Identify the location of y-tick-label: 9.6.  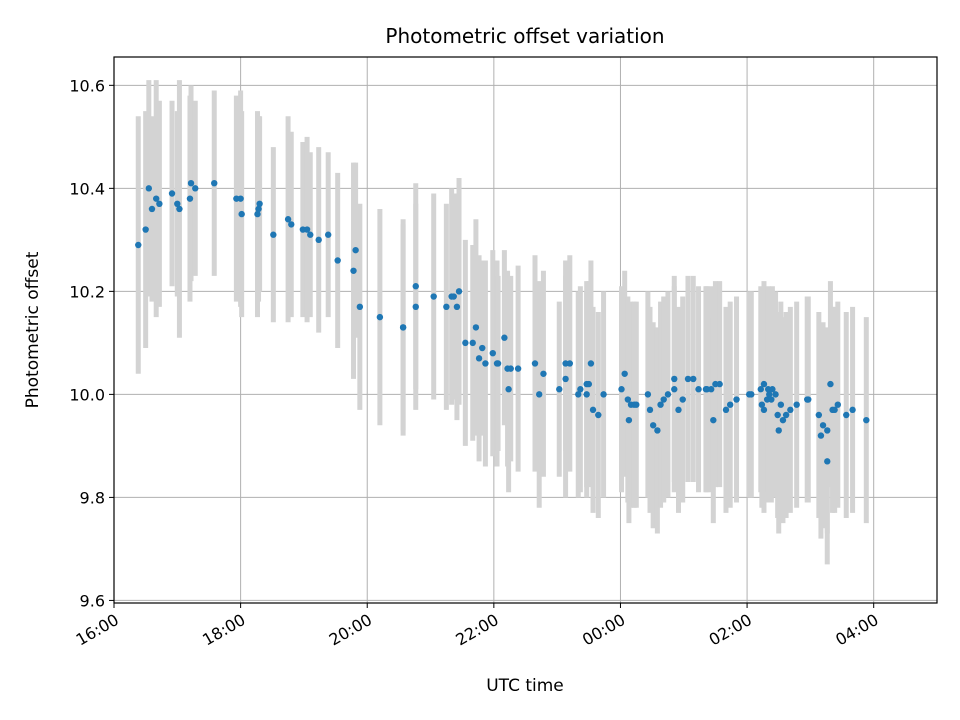
(92, 600).